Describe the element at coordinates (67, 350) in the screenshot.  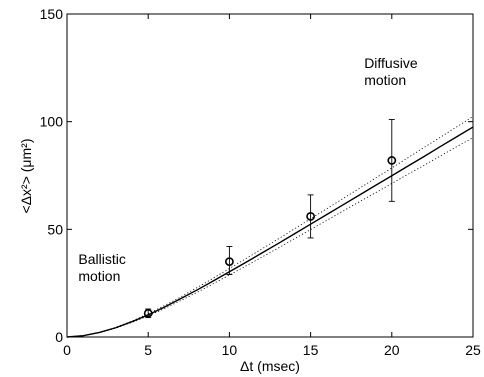
I see `x-tick-label: 0` at that location.